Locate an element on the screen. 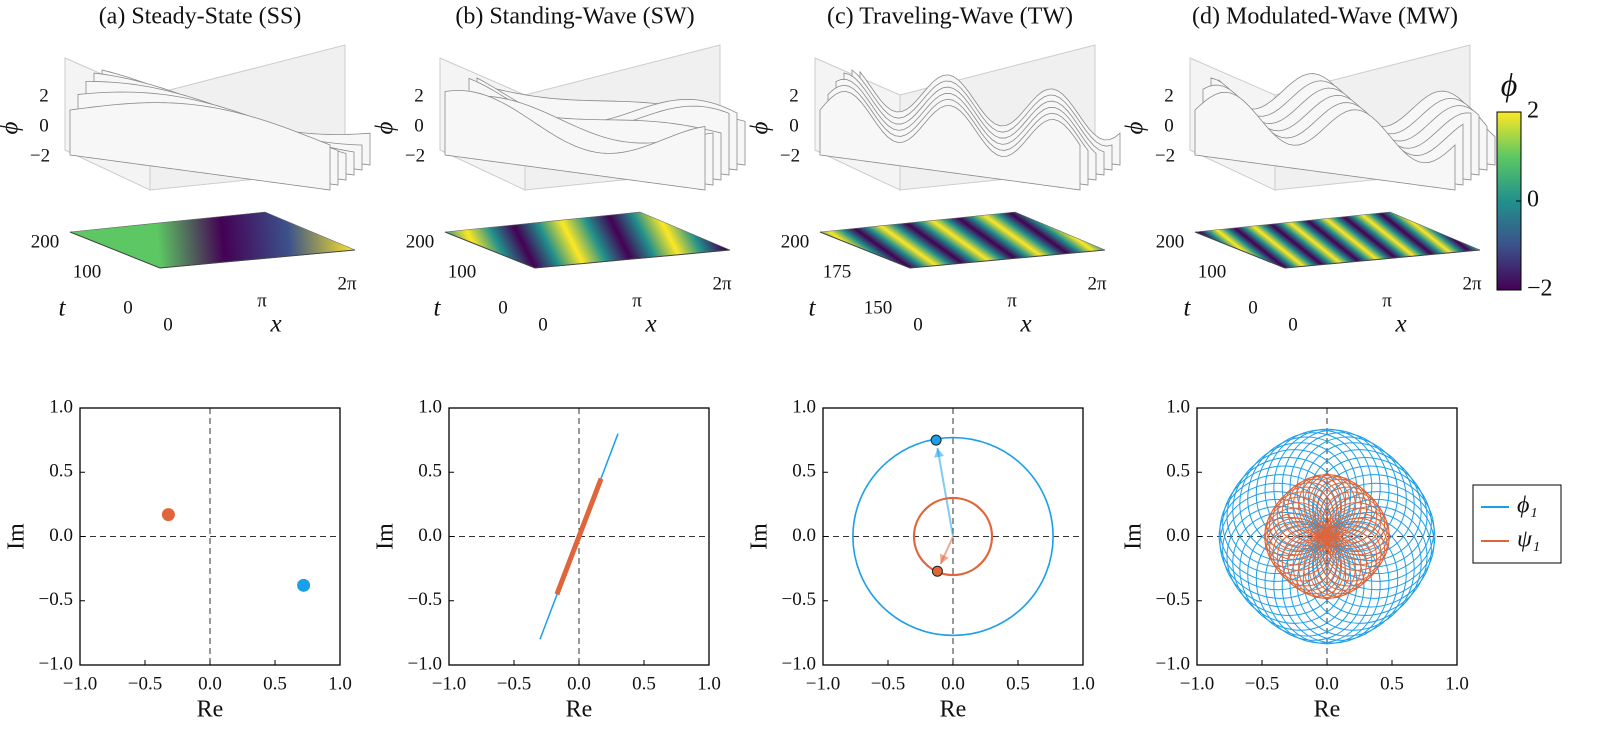 The image size is (1600, 739). panel-title: (a) Steady-State (SS) is located at coordinates (200, 17).